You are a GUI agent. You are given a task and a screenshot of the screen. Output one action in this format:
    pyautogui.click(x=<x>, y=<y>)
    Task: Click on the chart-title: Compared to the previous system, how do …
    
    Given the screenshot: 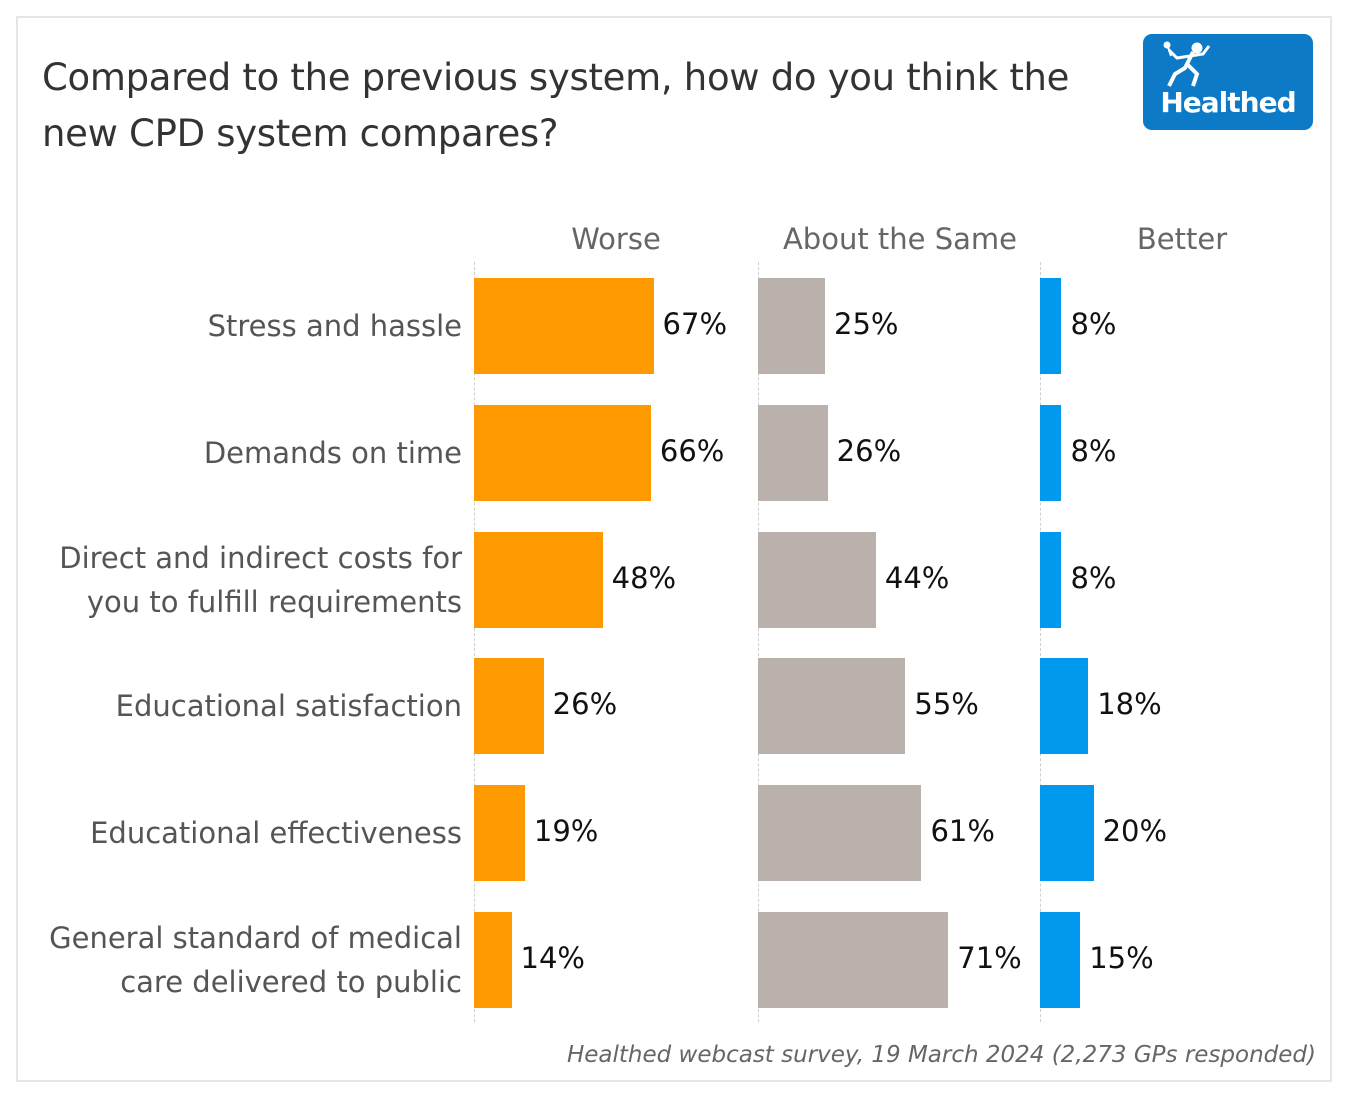 What is the action you would take?
    pyautogui.click(x=556, y=105)
    